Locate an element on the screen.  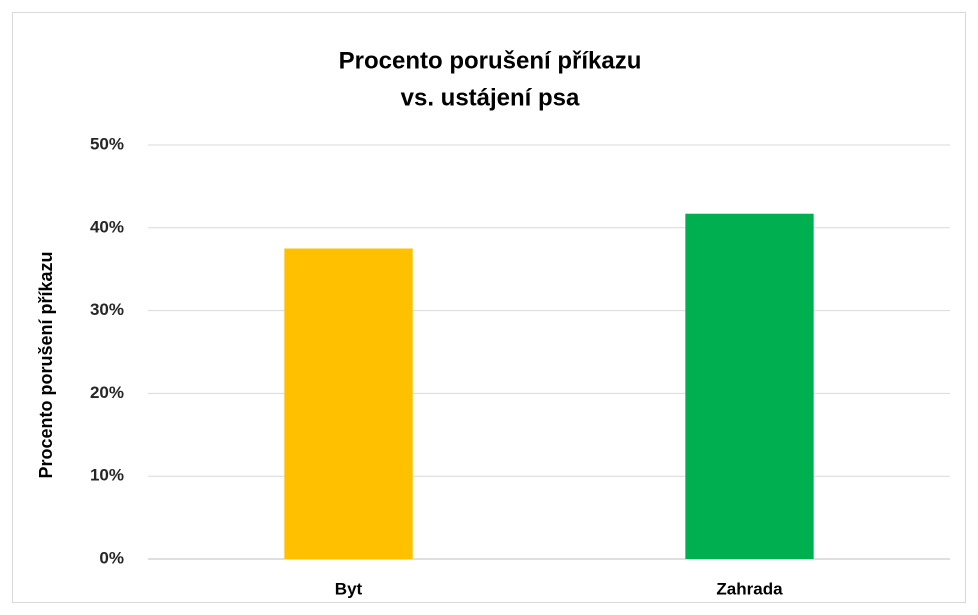
chart-title: Procento porušení příkazu is located at coordinates (490, 60).